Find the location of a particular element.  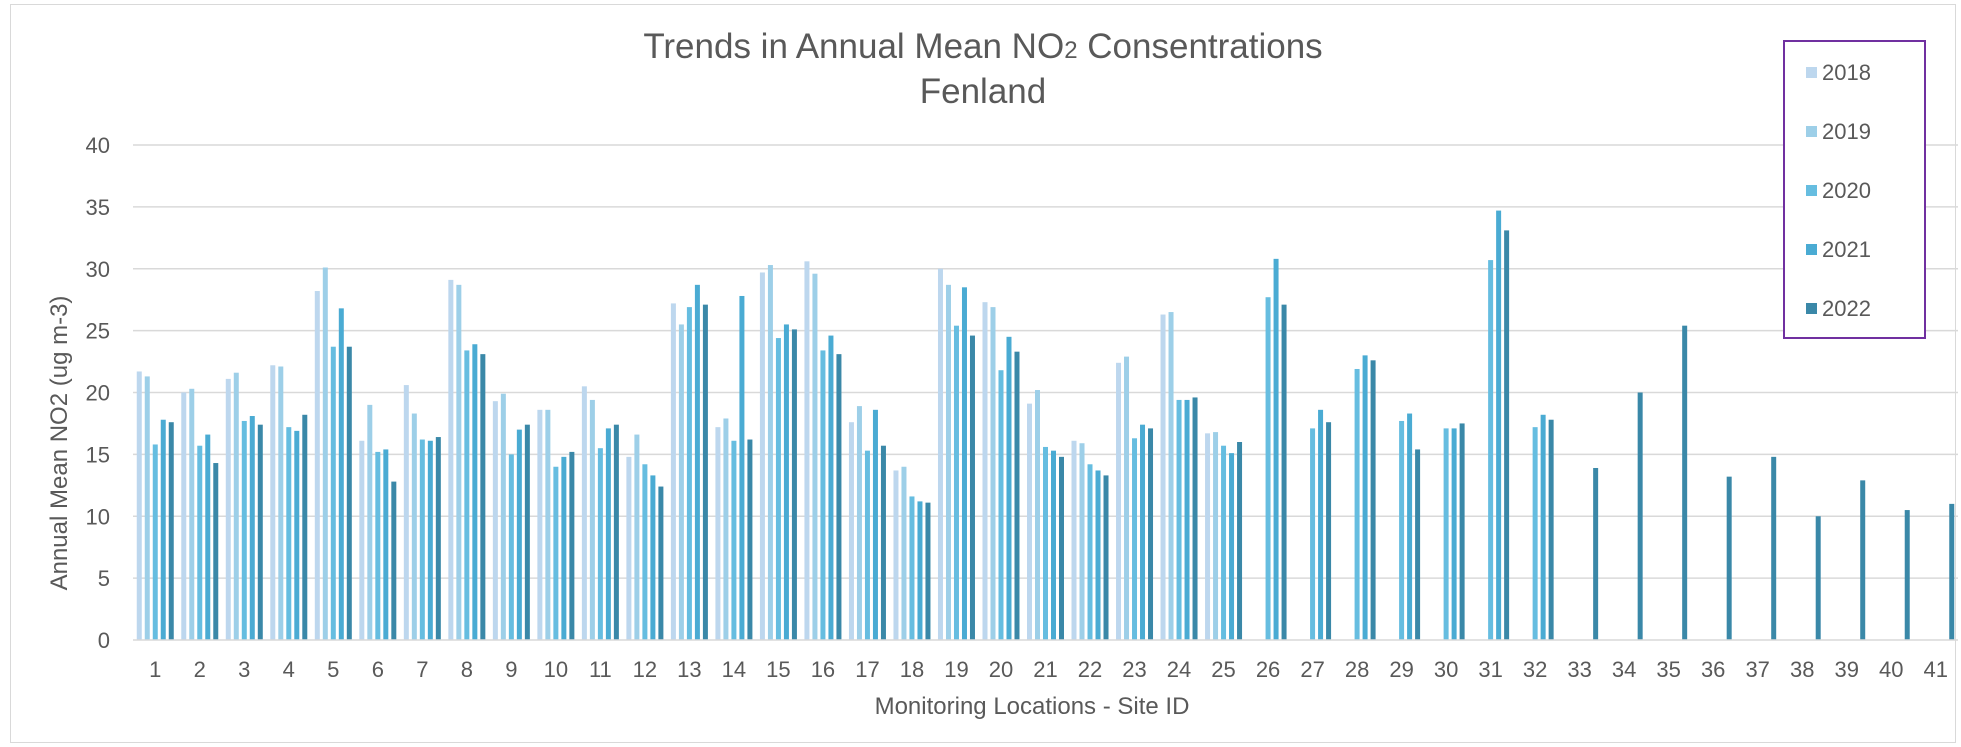

bar-site-12-2022 is located at coordinates (661, 563).